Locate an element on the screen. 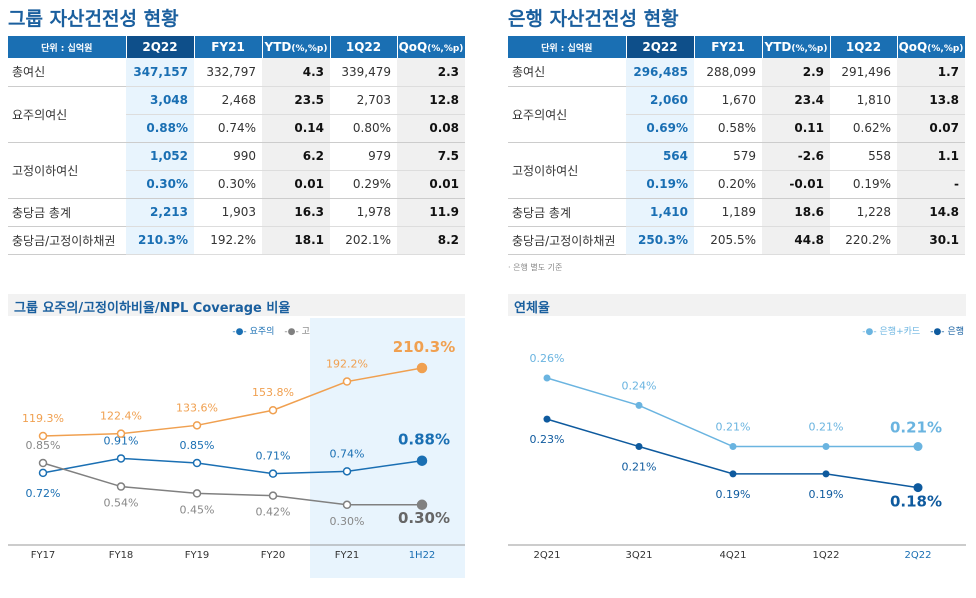 This screenshot has height=598, width=976. col-header: 1Q22 is located at coordinates (364, 47).